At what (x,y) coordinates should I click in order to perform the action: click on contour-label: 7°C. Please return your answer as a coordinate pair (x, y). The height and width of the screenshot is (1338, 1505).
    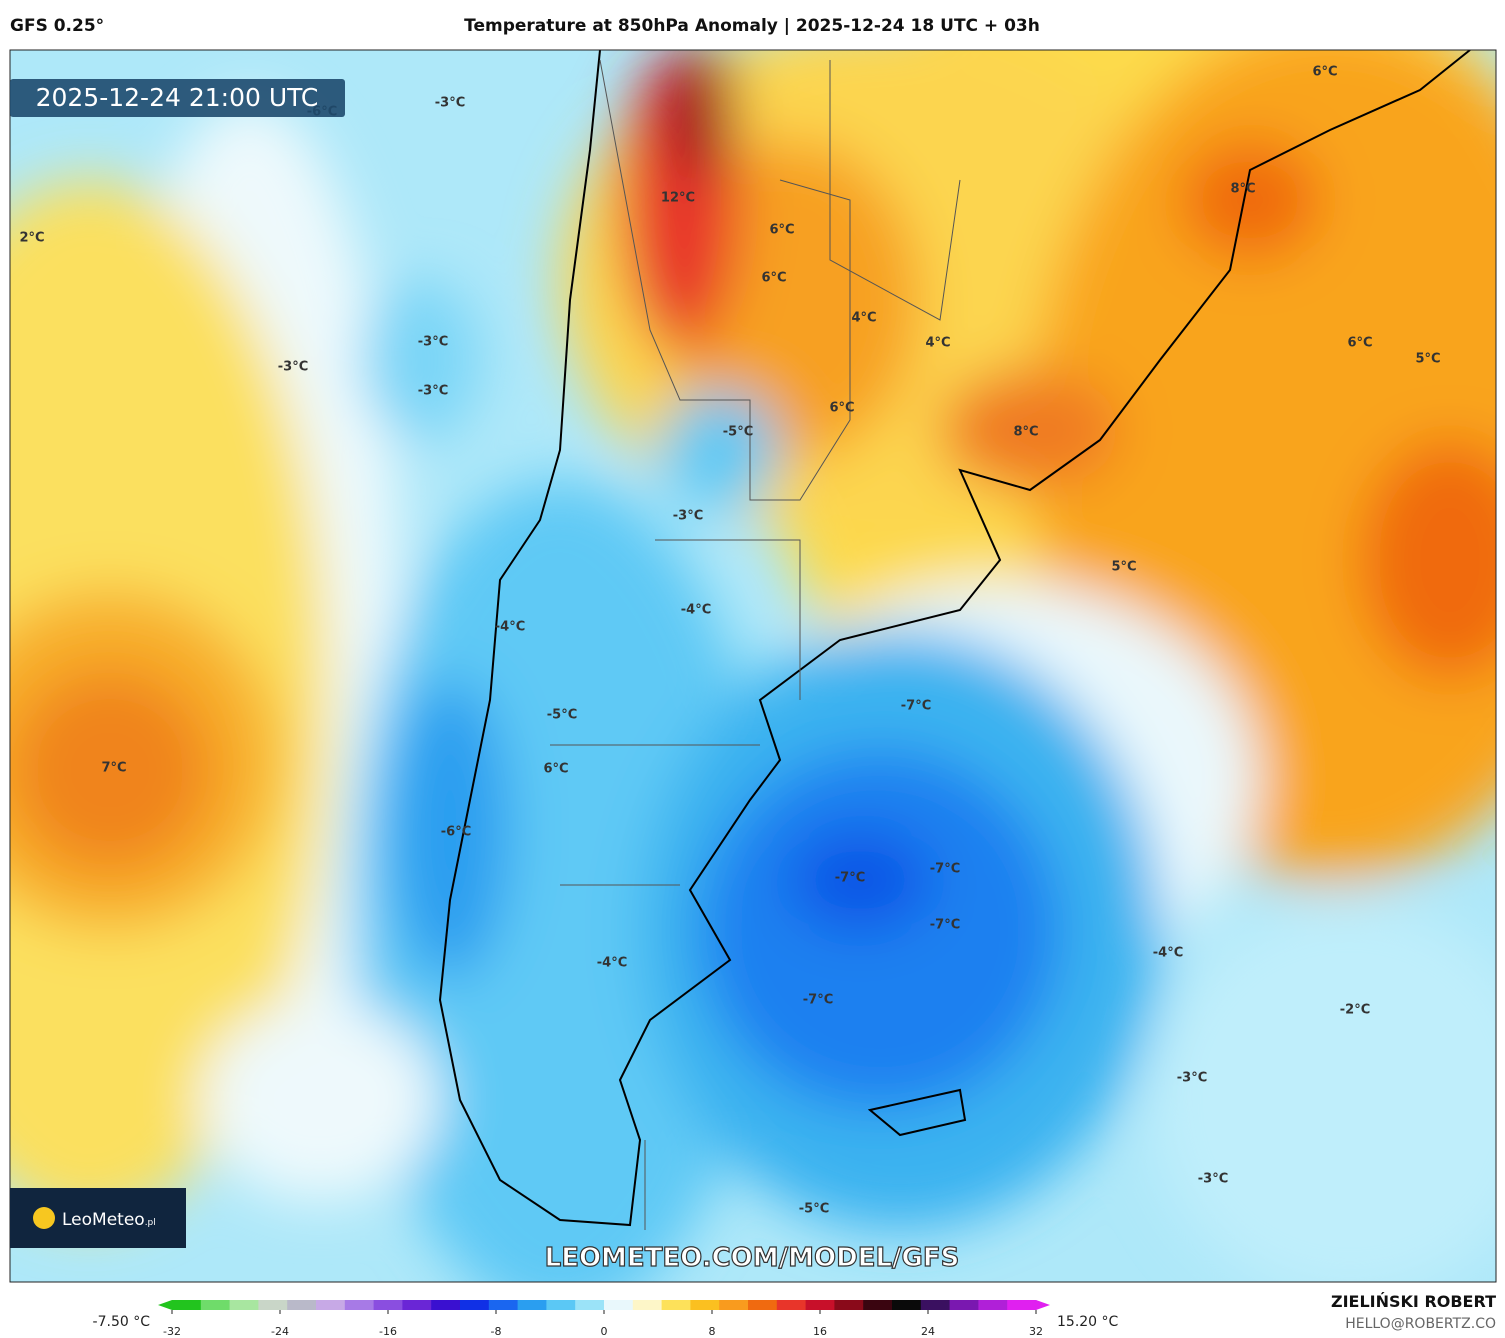
    Looking at the image, I should click on (113, 768).